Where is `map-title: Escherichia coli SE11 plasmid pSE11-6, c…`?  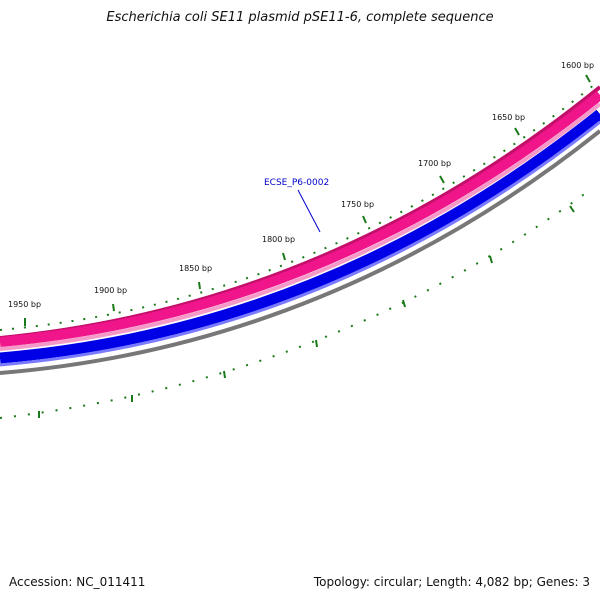 map-title: Escherichia coli SE11 plasmid pSE11-6, c… is located at coordinates (300, 17).